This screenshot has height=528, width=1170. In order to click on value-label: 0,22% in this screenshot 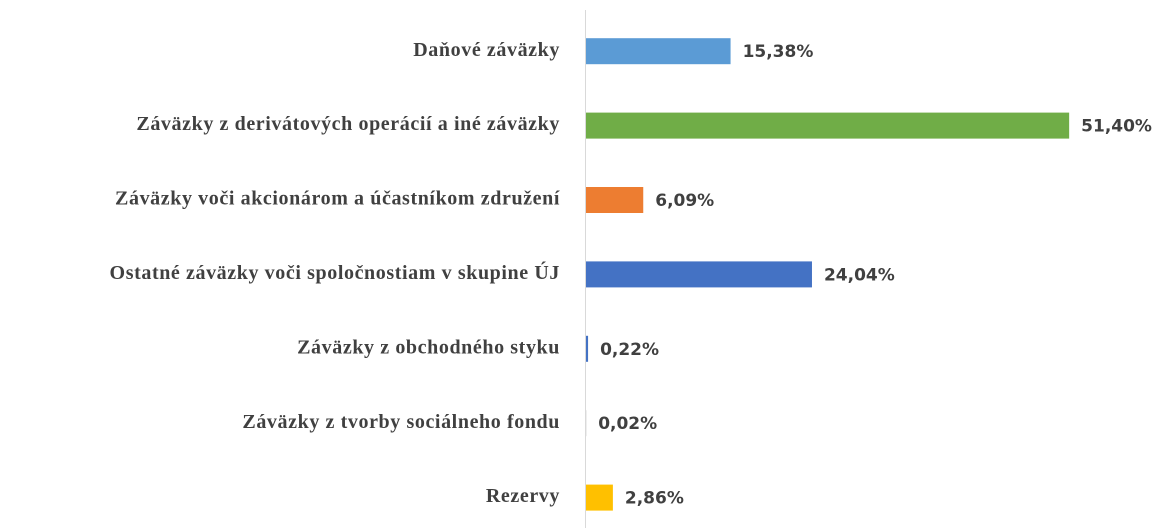, I will do `click(629, 350)`.